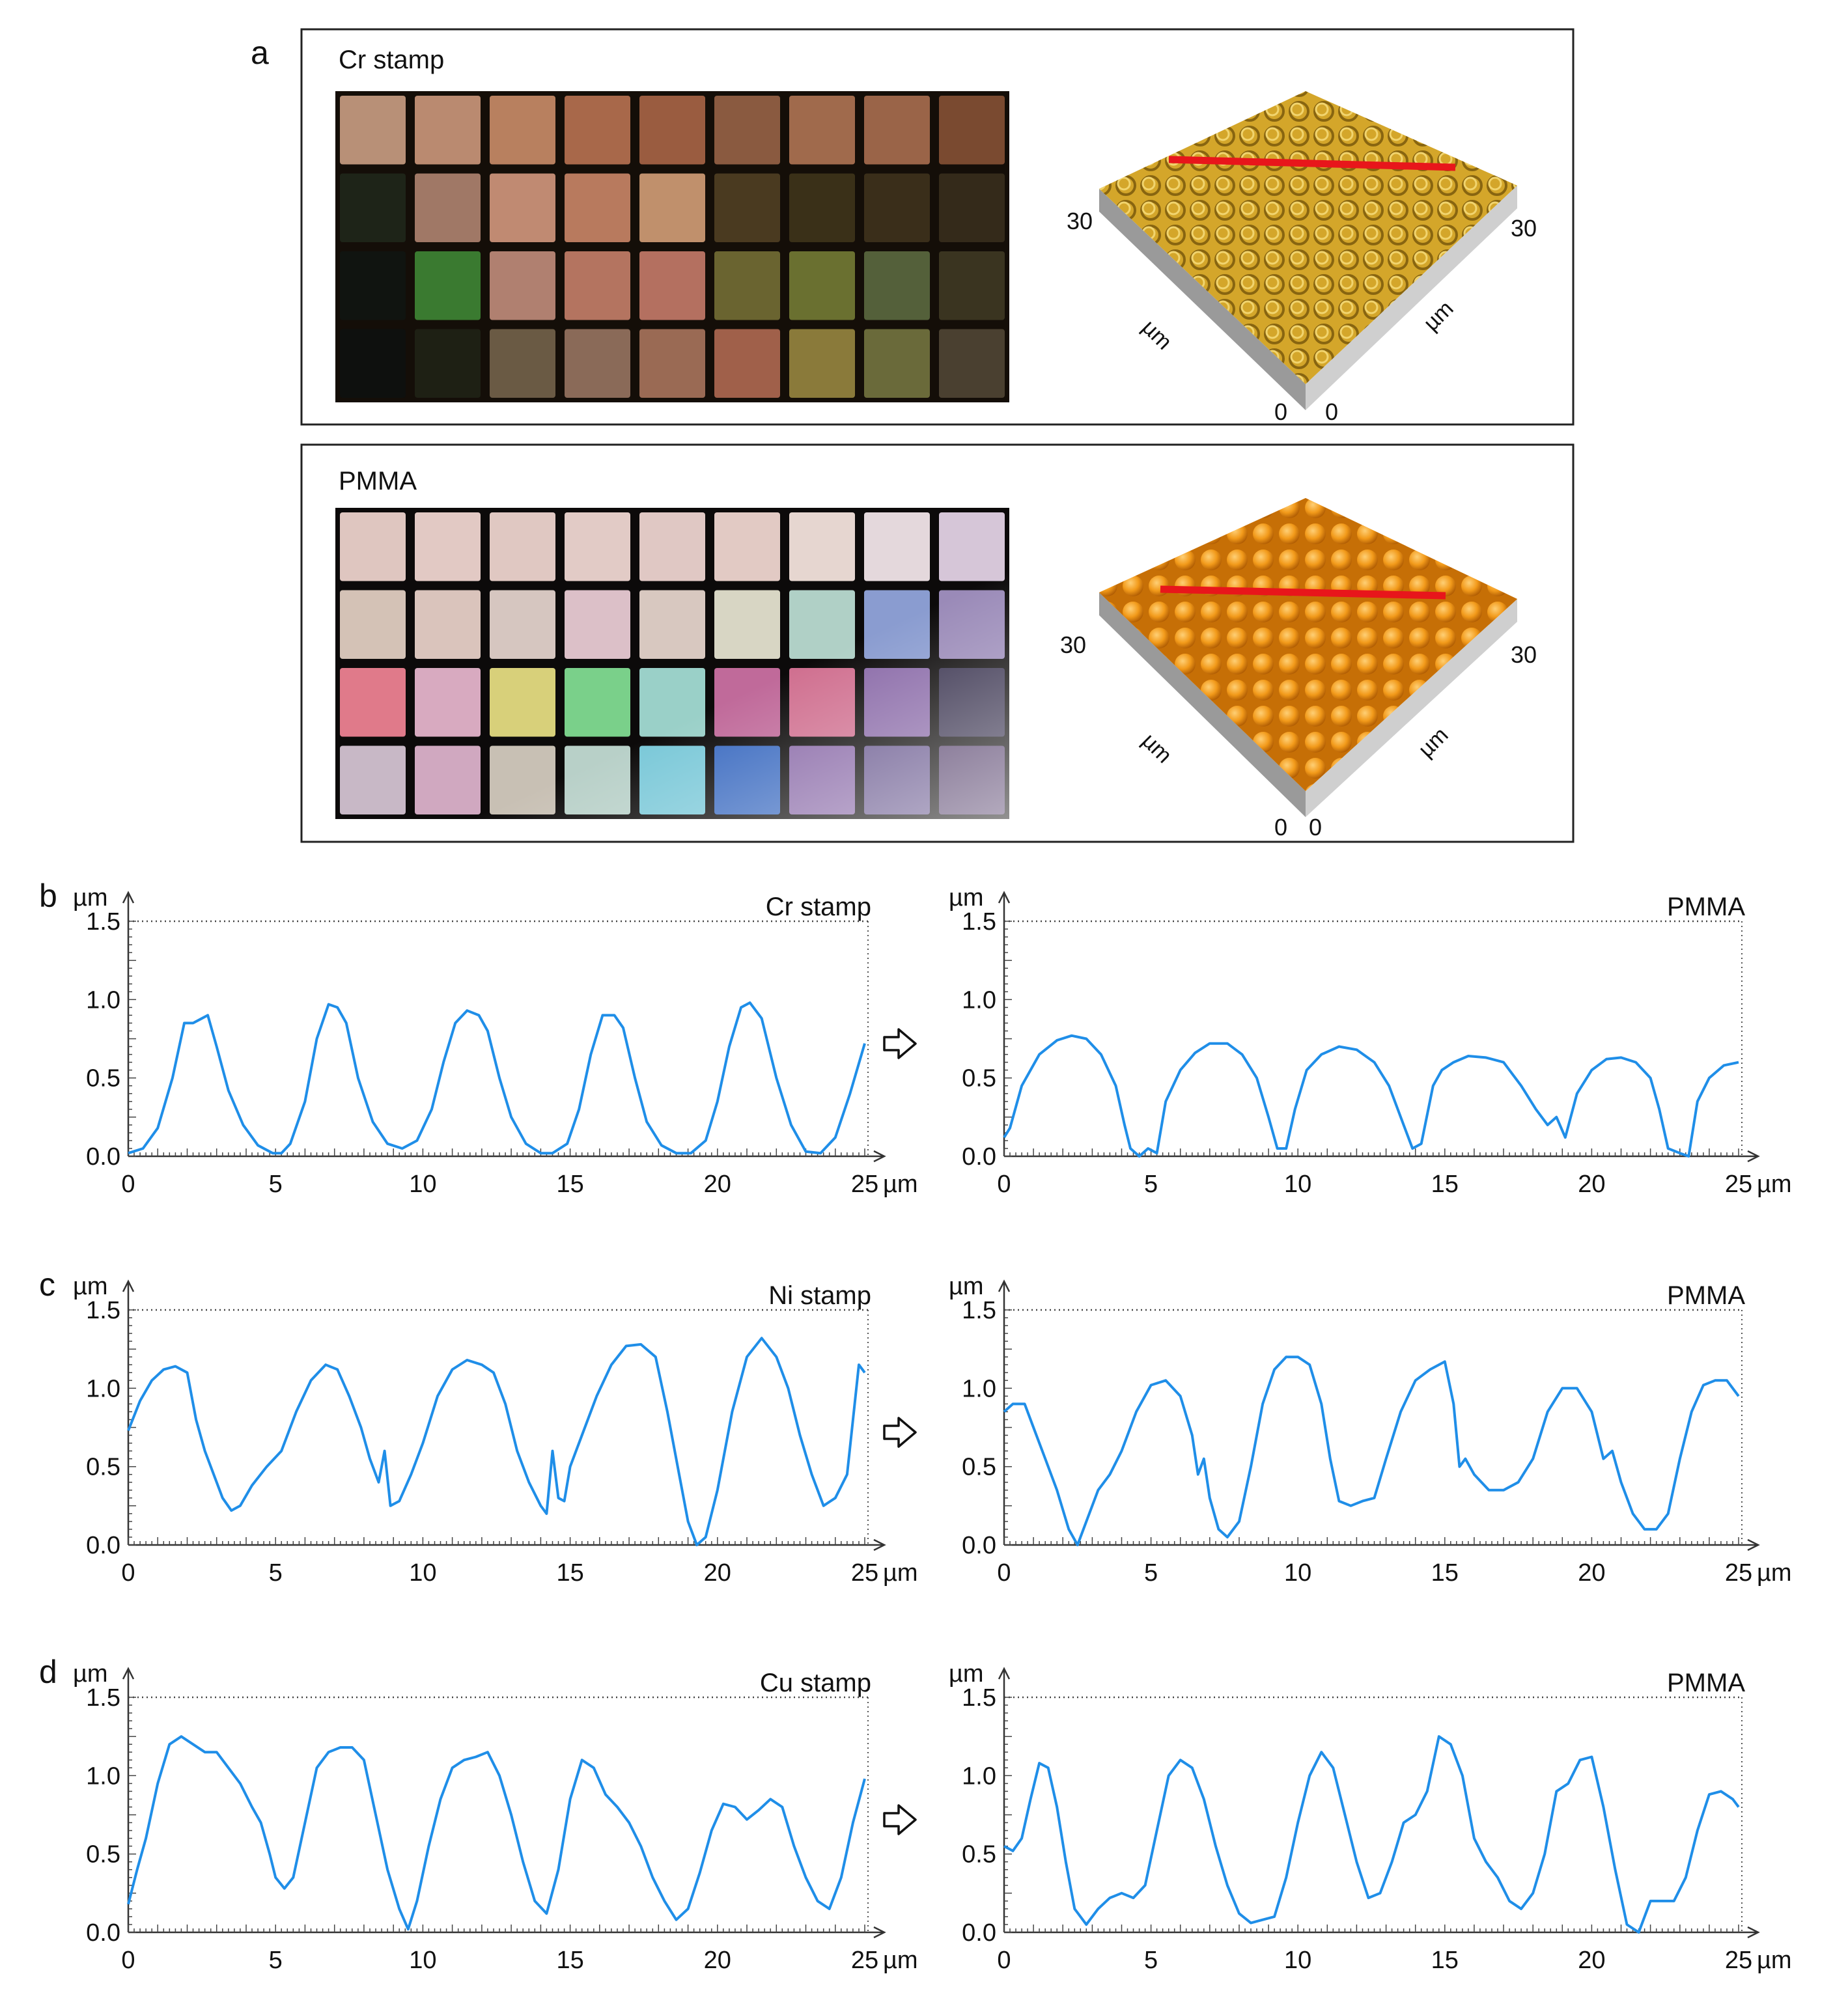 Image resolution: width=1848 pixels, height=2002 pixels. What do you see at coordinates (819, 907) in the screenshot?
I see `chart-title: Cr stamp` at bounding box center [819, 907].